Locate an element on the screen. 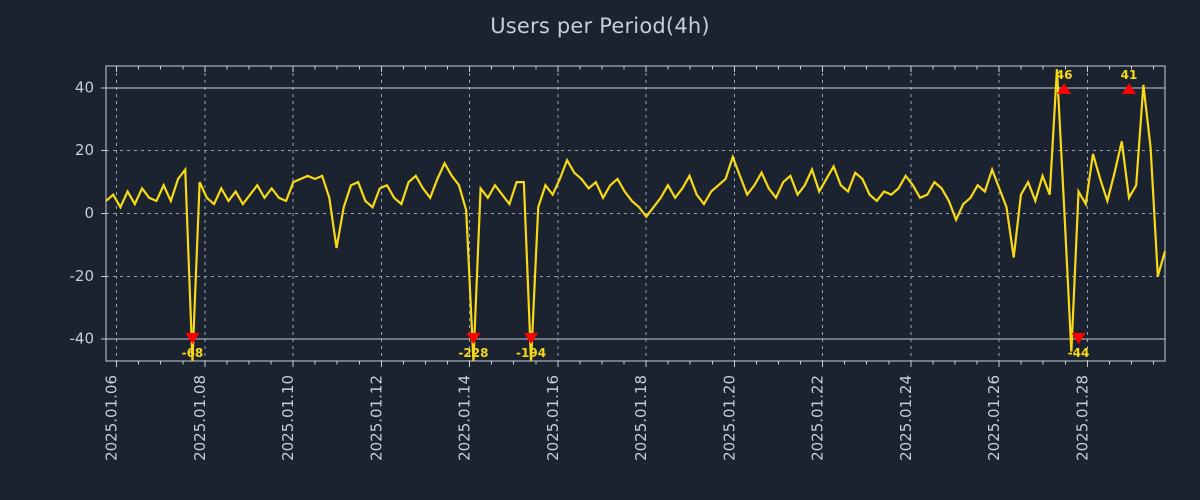 The image size is (1200, 500). y-tick-label: 40 is located at coordinates (84, 87).